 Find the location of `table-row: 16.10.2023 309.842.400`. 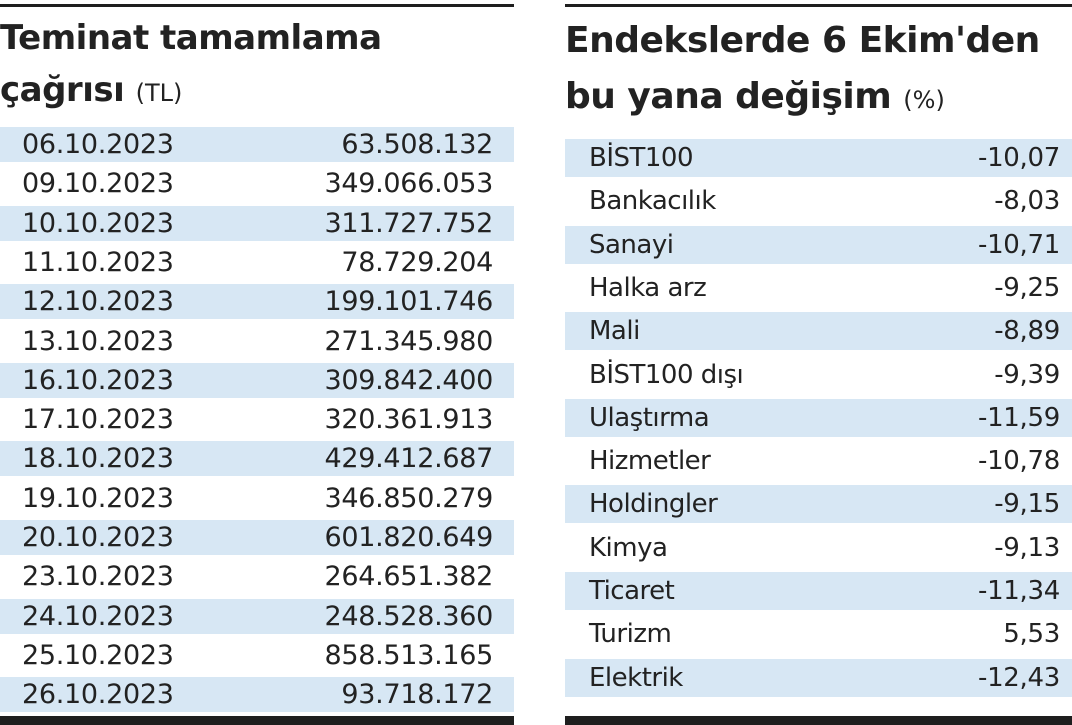

table-row: 16.10.2023 309.842.400 is located at coordinates (257, 380).